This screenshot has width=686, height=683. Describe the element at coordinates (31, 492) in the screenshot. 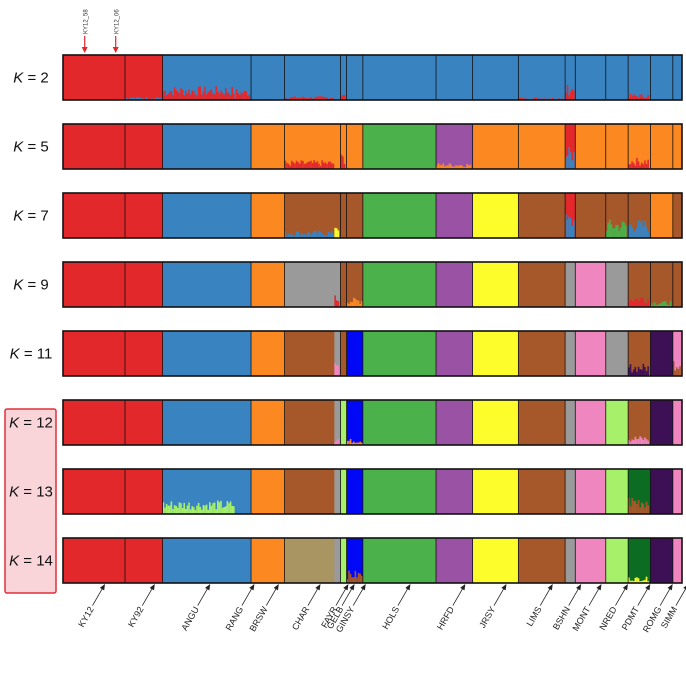

I see `k-label-13: K = 13` at that location.